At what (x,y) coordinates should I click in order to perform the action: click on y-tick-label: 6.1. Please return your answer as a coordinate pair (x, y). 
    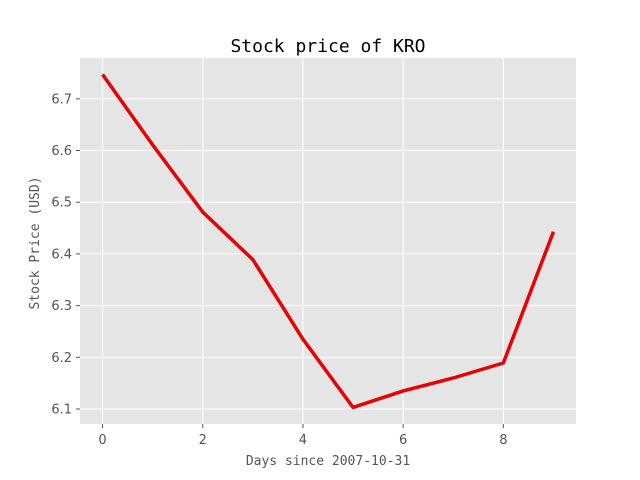
    Looking at the image, I should click on (61, 410).